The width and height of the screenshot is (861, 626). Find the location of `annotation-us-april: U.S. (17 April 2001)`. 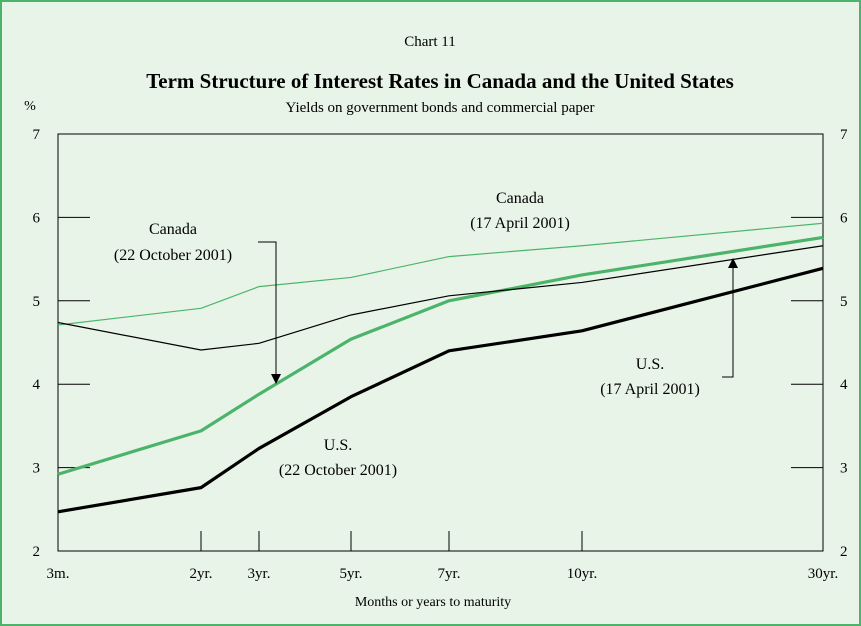

annotation-us-april: U.S. (17 April 2001) is located at coordinates (669, 328).